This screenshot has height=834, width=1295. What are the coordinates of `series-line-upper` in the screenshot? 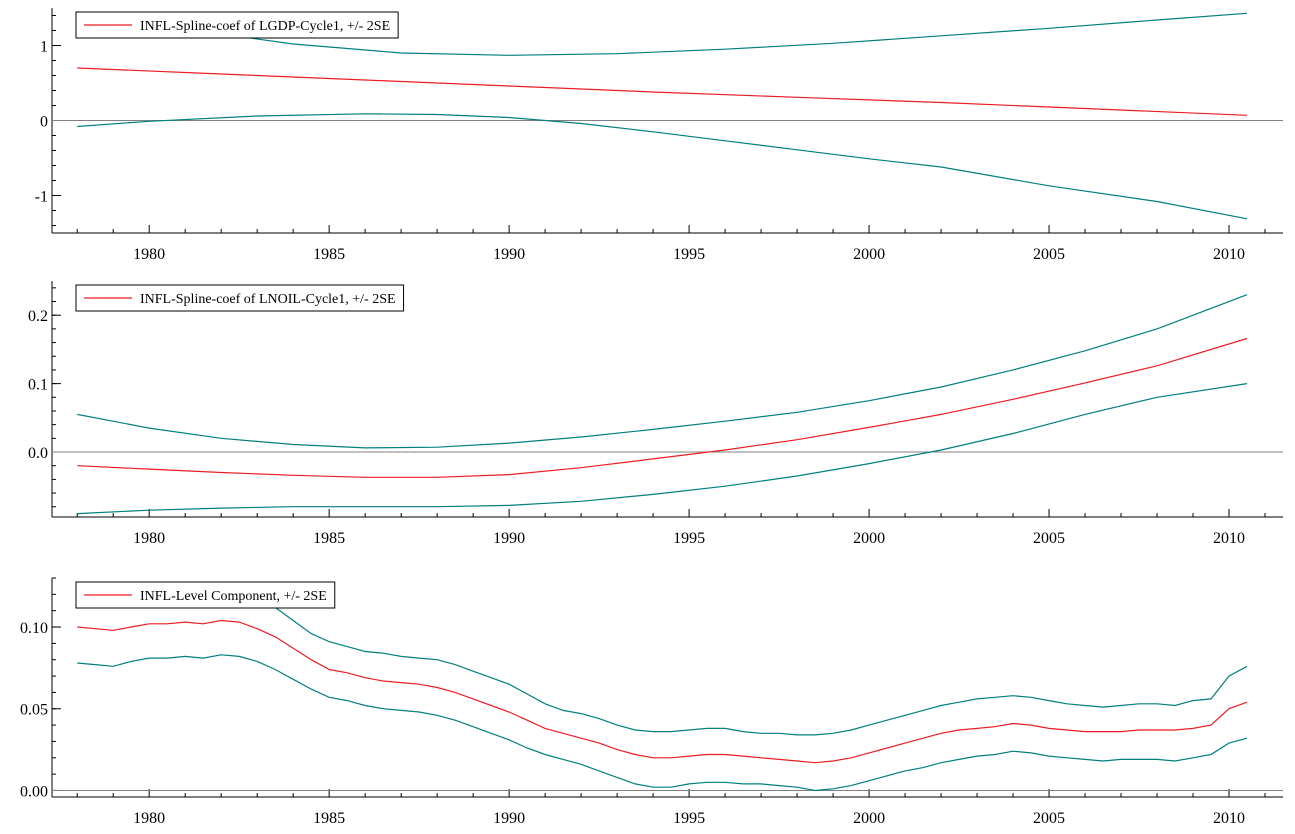 It's located at (662, 33).